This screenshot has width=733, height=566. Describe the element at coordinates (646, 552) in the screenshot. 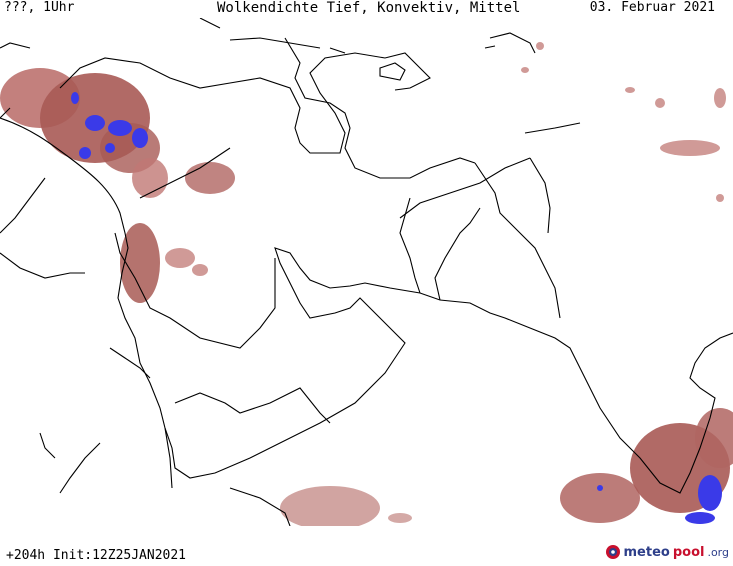

I see `logo-text-meteo: meteo` at that location.